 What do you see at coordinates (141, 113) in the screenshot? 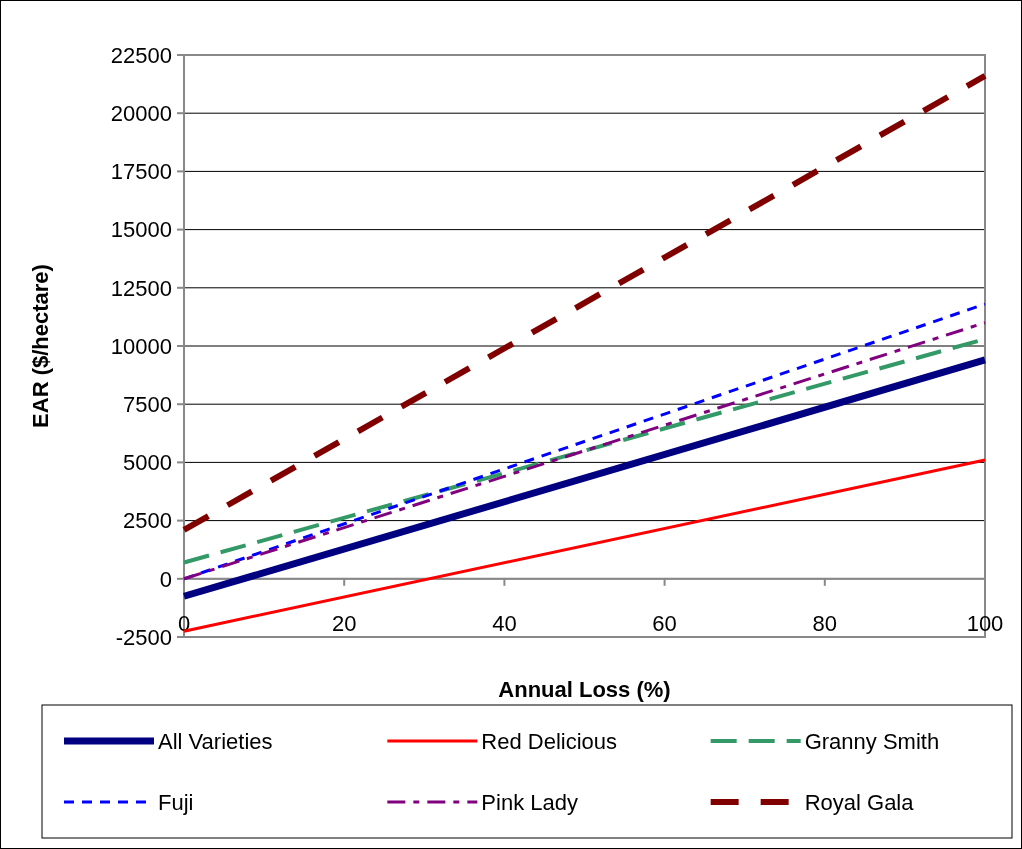
I see `y-tick-label: 20000` at bounding box center [141, 113].